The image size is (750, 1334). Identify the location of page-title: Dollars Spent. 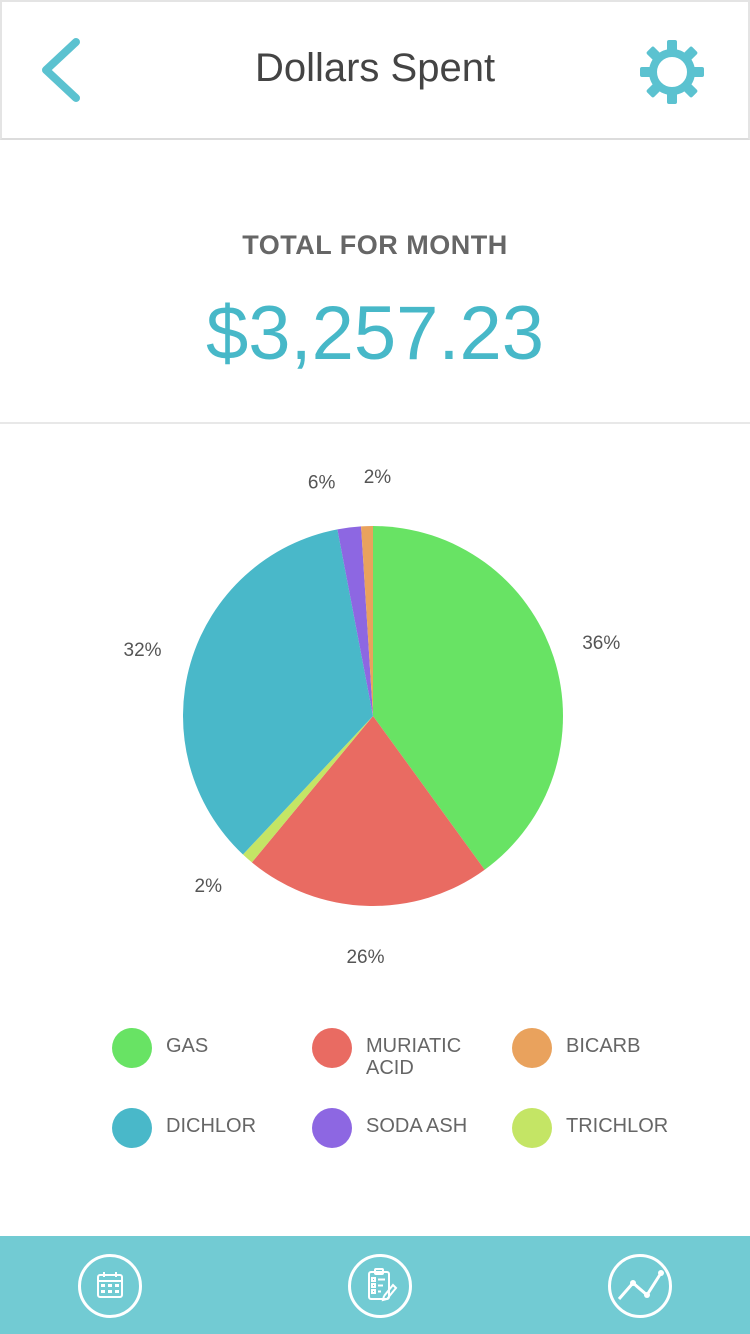
(375, 68).